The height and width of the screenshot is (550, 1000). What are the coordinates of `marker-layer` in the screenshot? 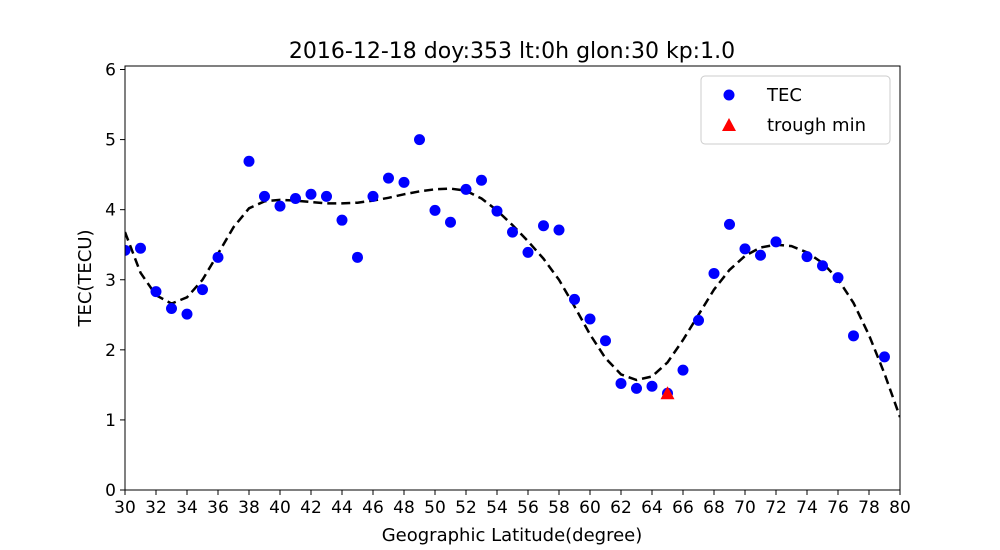 It's located at (667, 393).